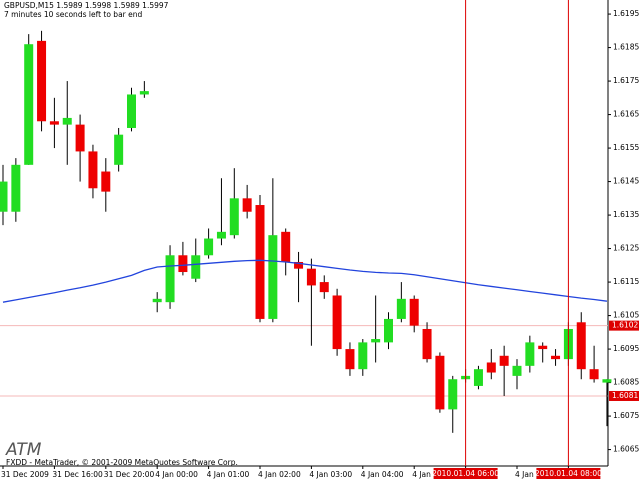 The width and height of the screenshot is (640, 489). Describe the element at coordinates (228, 474) in the screenshot. I see `x-tick-label: 4 Jan 01:00` at that location.